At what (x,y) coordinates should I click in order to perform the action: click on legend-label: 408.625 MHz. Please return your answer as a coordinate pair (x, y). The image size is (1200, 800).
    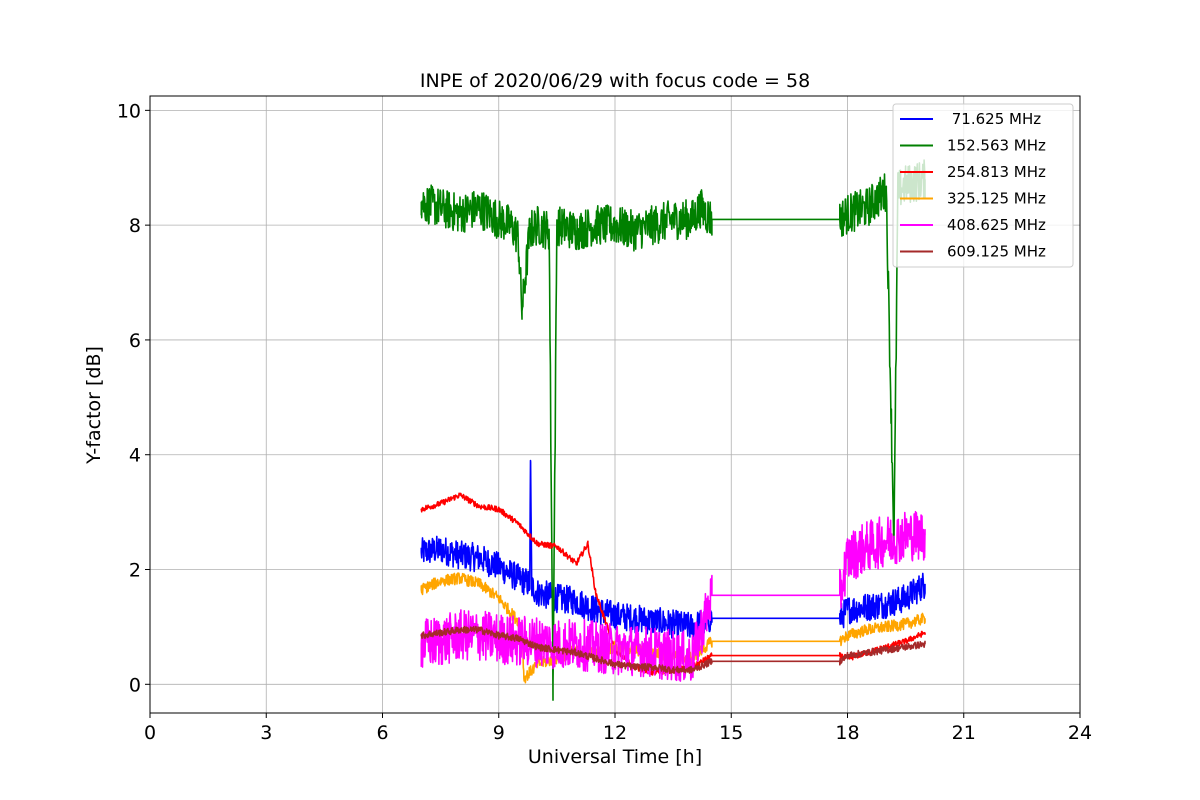
    Looking at the image, I should click on (996, 225).